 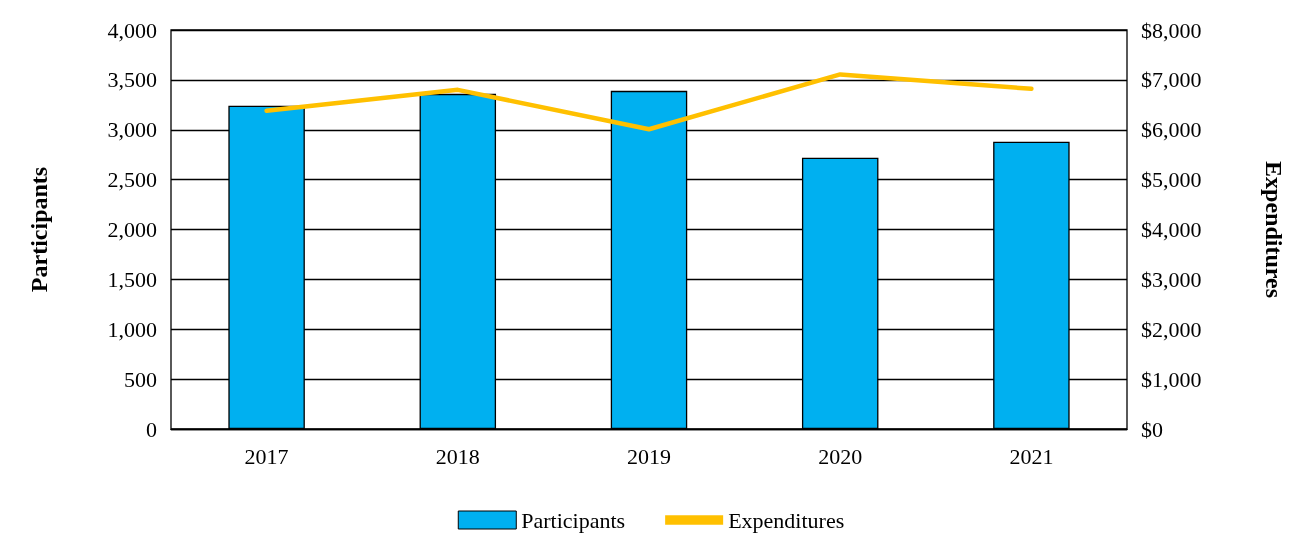 I want to click on legend-label: Expenditures, so click(x=786, y=520).